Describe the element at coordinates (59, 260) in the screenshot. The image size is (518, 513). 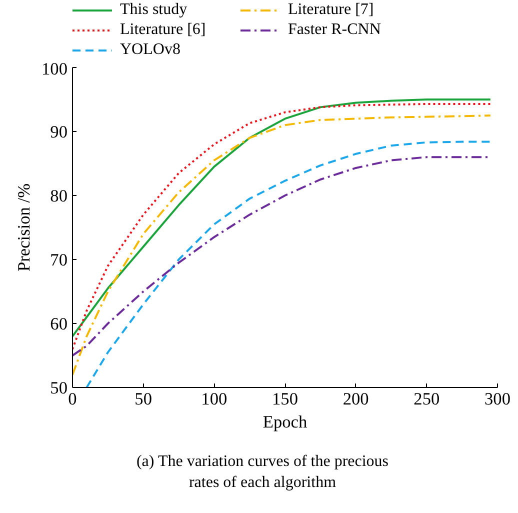
I see `y-tick-label: 70` at that location.